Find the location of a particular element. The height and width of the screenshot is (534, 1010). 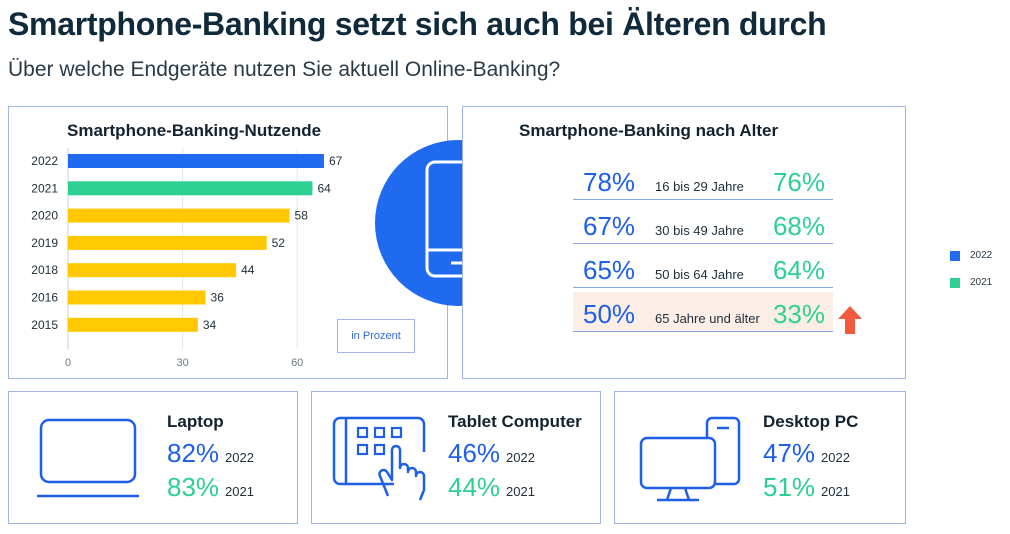

device-stat-2022: 46% 2022 is located at coordinates (491, 453).